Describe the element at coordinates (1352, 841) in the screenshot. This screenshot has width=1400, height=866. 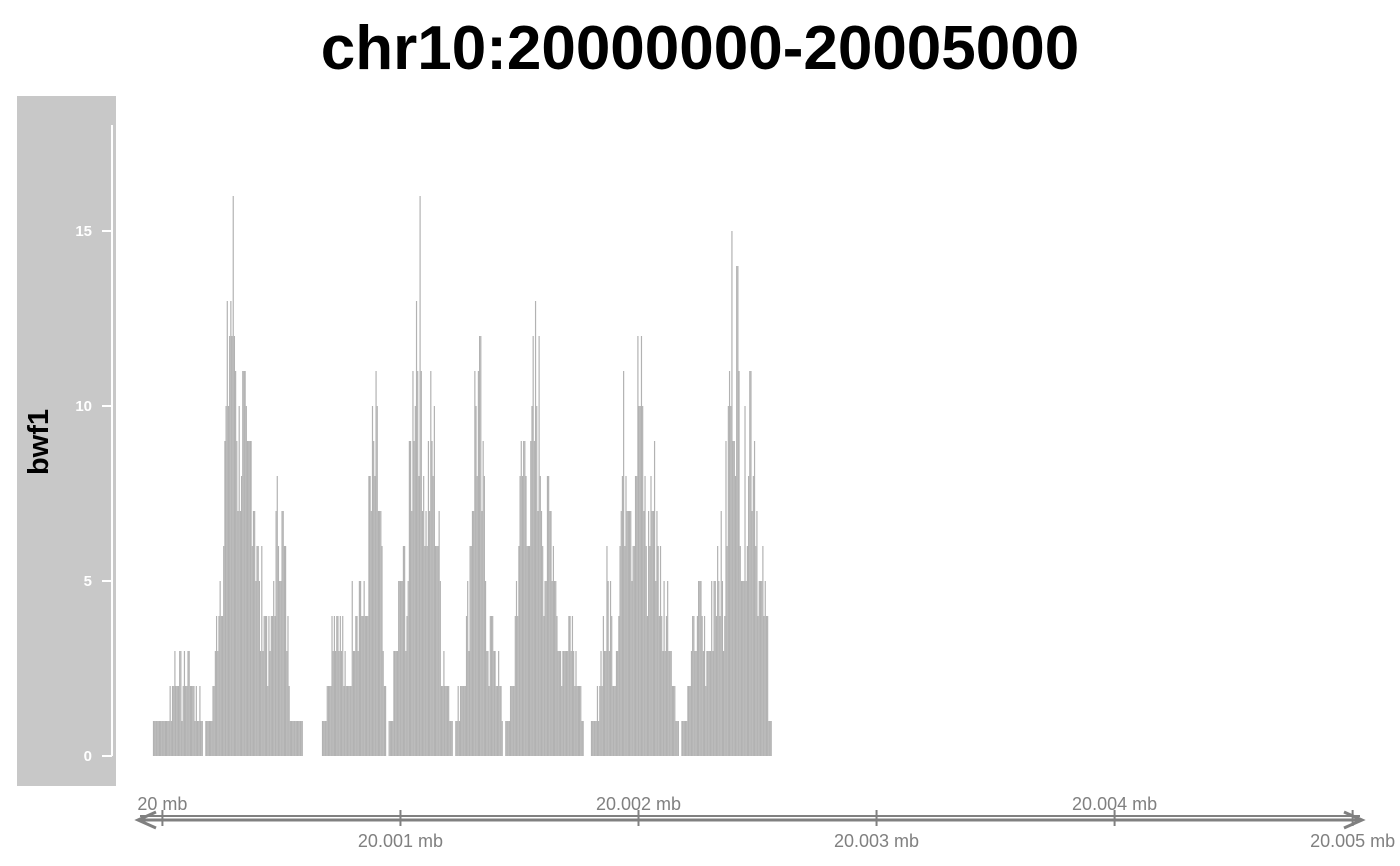
I see `x-tick-label: 20.005 mb` at that location.